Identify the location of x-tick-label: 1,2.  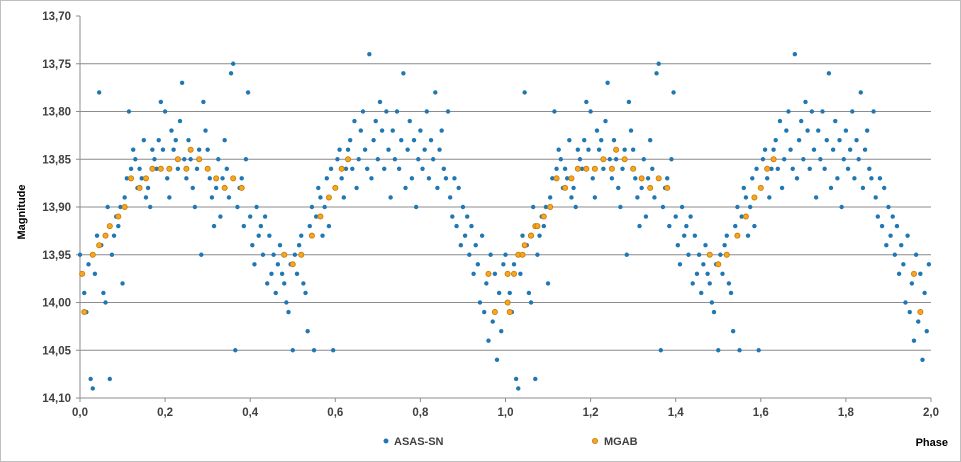
(591, 413).